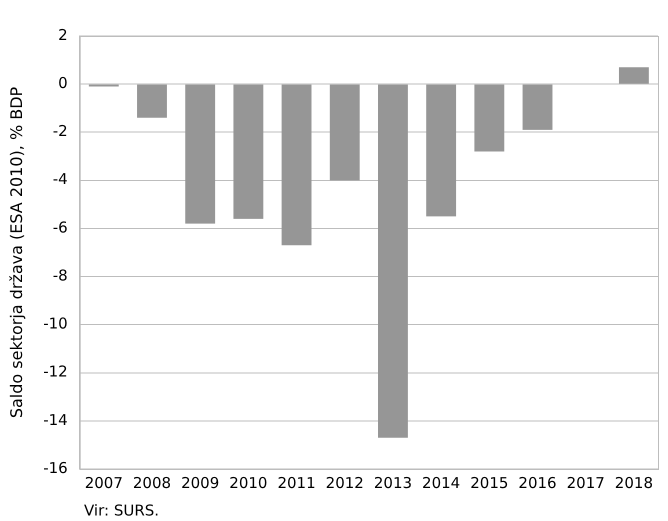  I want to click on x-tick-label: 2007, so click(103, 483).